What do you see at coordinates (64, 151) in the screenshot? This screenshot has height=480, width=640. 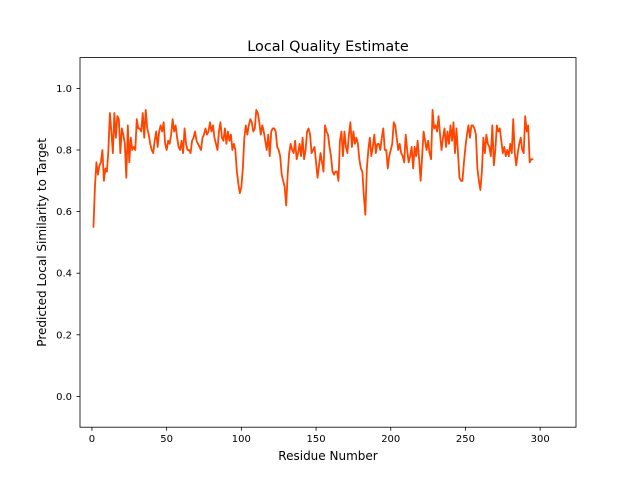 I see `y-tick-label: 0.8` at bounding box center [64, 151].